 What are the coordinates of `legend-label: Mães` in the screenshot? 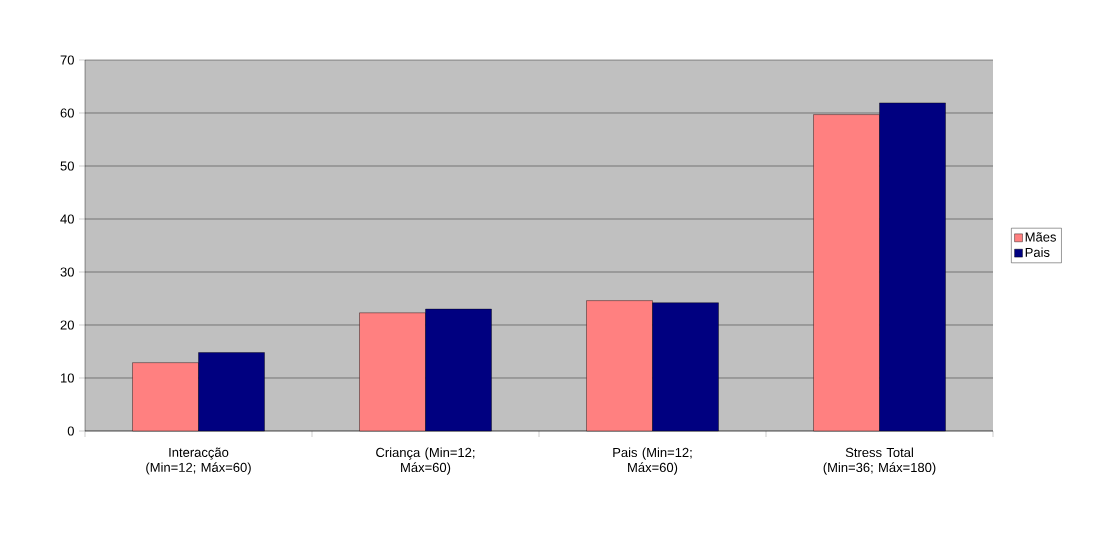 It's located at (1041, 237).